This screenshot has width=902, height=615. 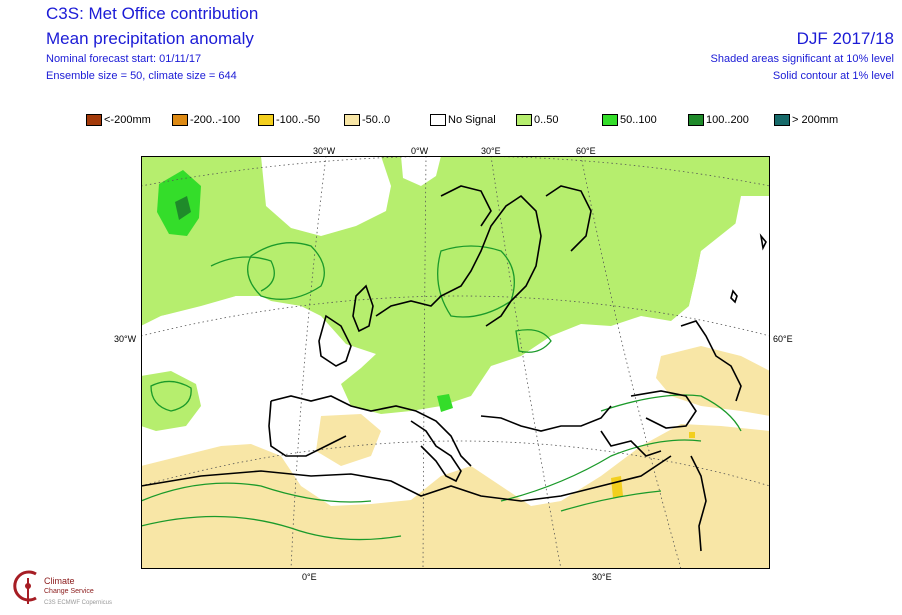 What do you see at coordinates (309, 577) in the screenshot?
I see `lon-label-bottom: 0°E` at bounding box center [309, 577].